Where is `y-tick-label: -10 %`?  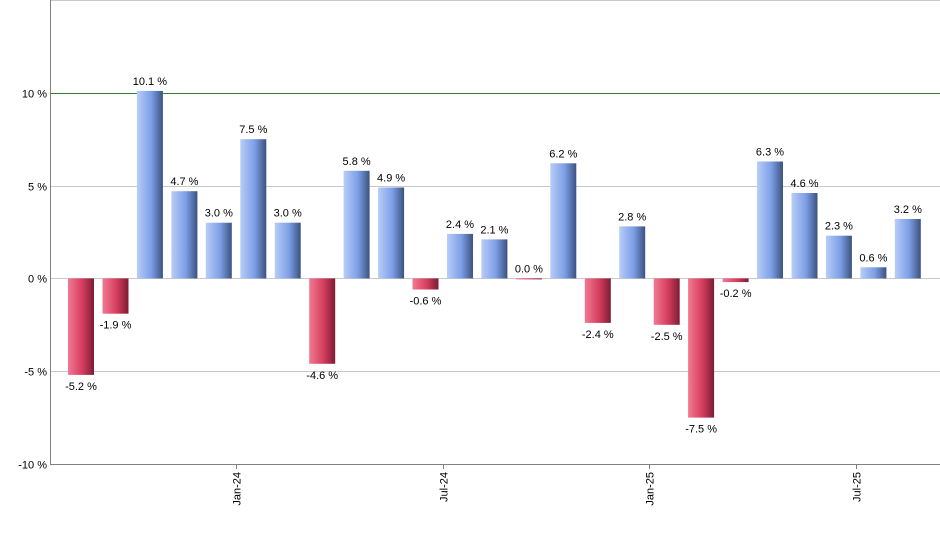 y-tick-label: -10 % is located at coordinates (32, 466).